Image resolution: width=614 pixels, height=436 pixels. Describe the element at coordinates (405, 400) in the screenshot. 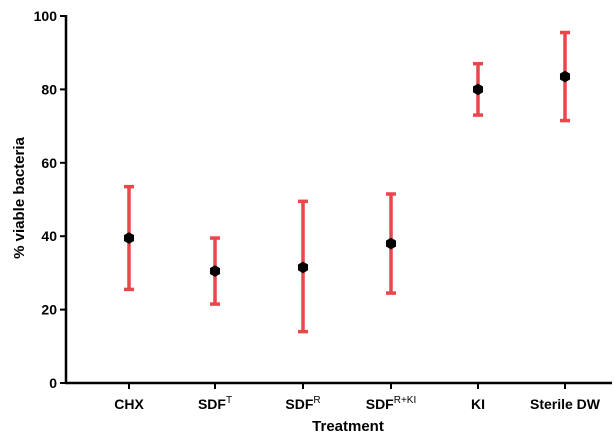

I see `x-tick-label-superscript: R+KI` at that location.